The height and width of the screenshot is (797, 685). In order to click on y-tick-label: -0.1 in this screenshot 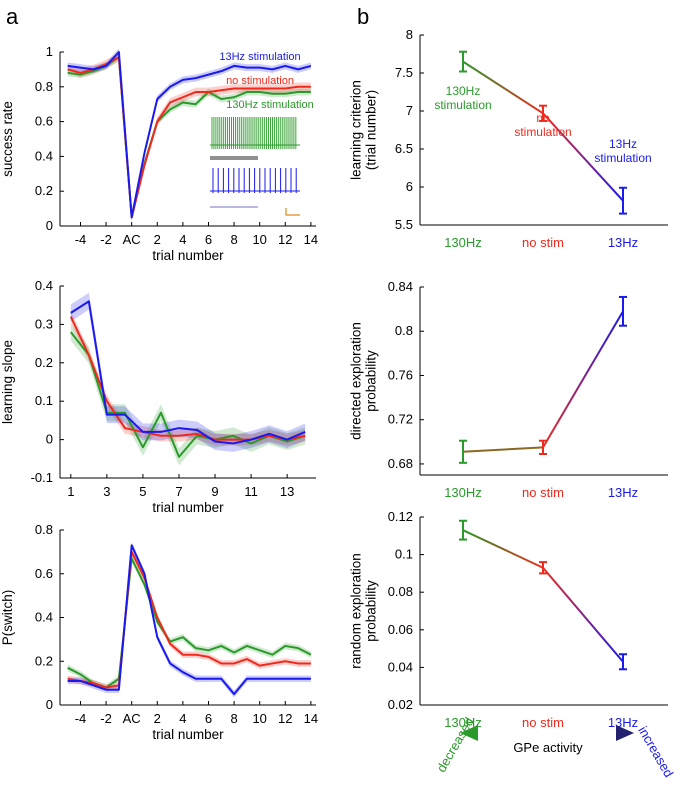, I will do `click(42, 477)`.